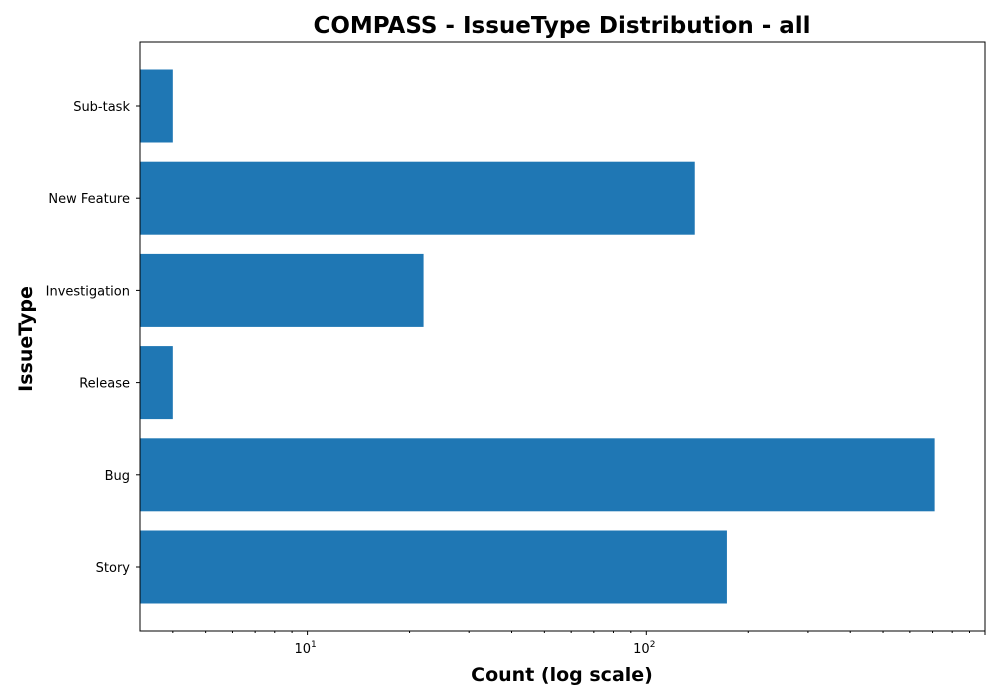 The image size is (1000, 700). Describe the element at coordinates (561, 26) in the screenshot. I see `chart-title: COMPASS - IssueType Distribution - all` at that location.